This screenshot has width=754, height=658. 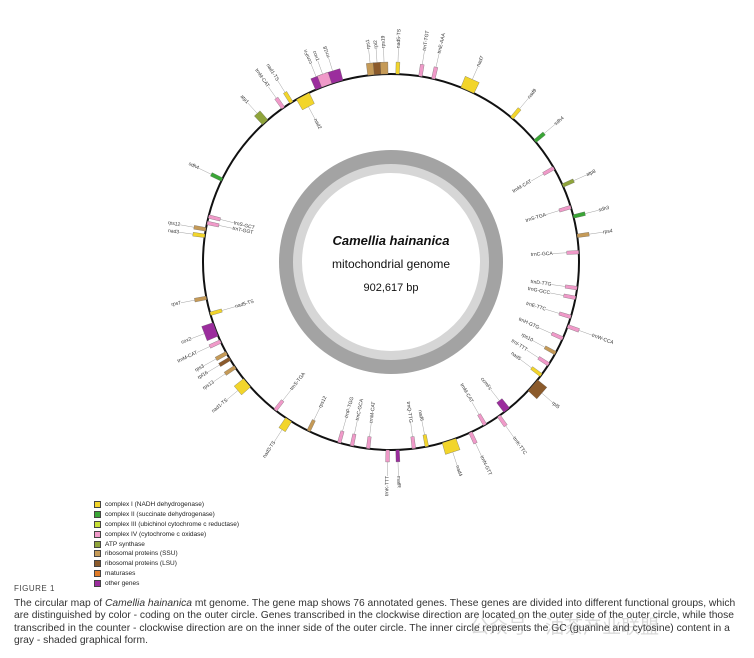 What do you see at coordinates (413, 442) in the screenshot?
I see `gene-block-trnQ-TTG` at bounding box center [413, 442].